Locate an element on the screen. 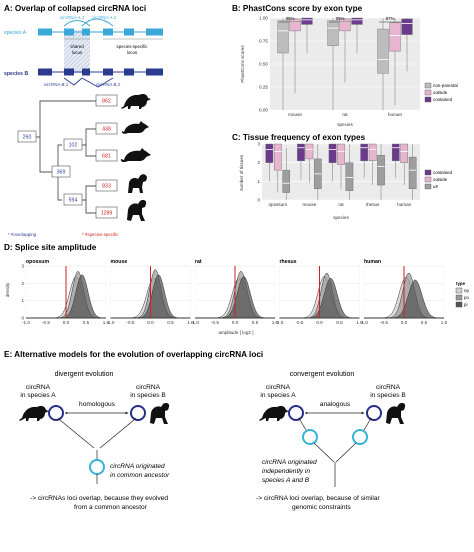 The width and height of the screenshot is (474, 552). shared-locus-label-2: locus is located at coordinates (77, 52).